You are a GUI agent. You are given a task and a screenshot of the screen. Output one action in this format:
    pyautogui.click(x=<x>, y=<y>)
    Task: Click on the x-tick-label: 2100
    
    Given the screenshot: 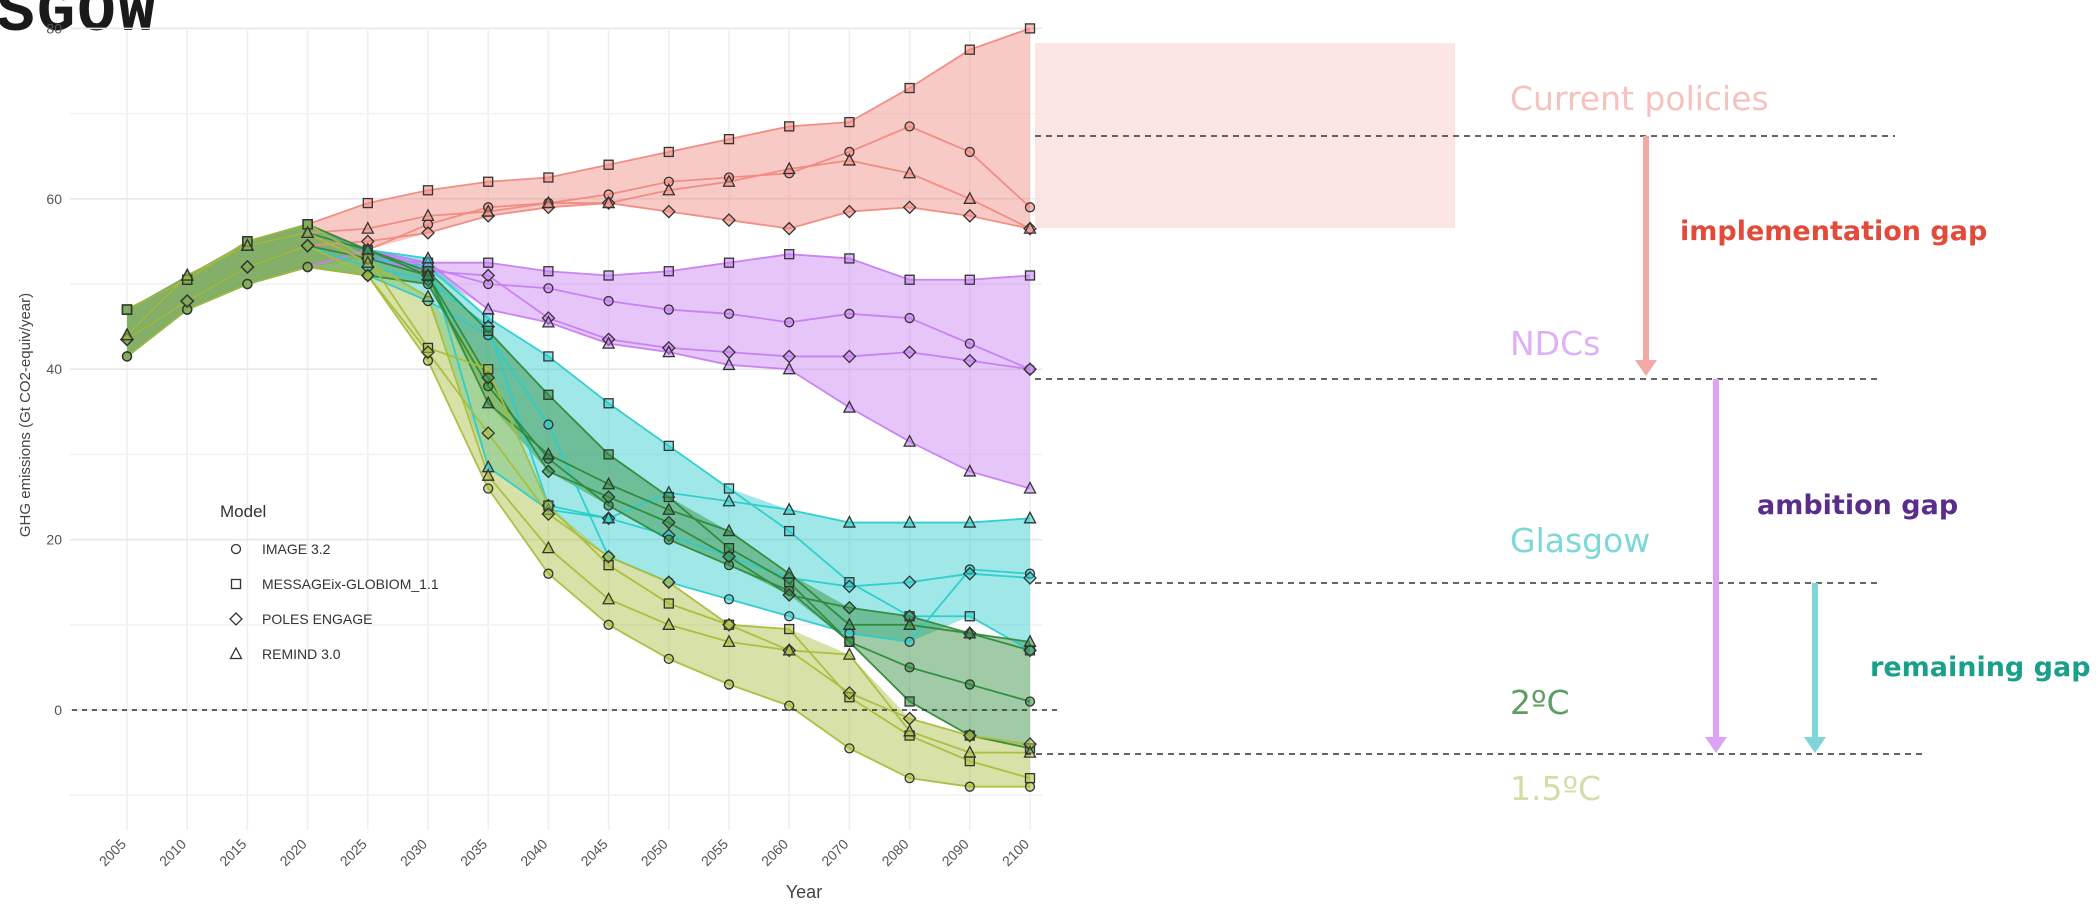 What is the action you would take?
    pyautogui.click(x=1015, y=852)
    